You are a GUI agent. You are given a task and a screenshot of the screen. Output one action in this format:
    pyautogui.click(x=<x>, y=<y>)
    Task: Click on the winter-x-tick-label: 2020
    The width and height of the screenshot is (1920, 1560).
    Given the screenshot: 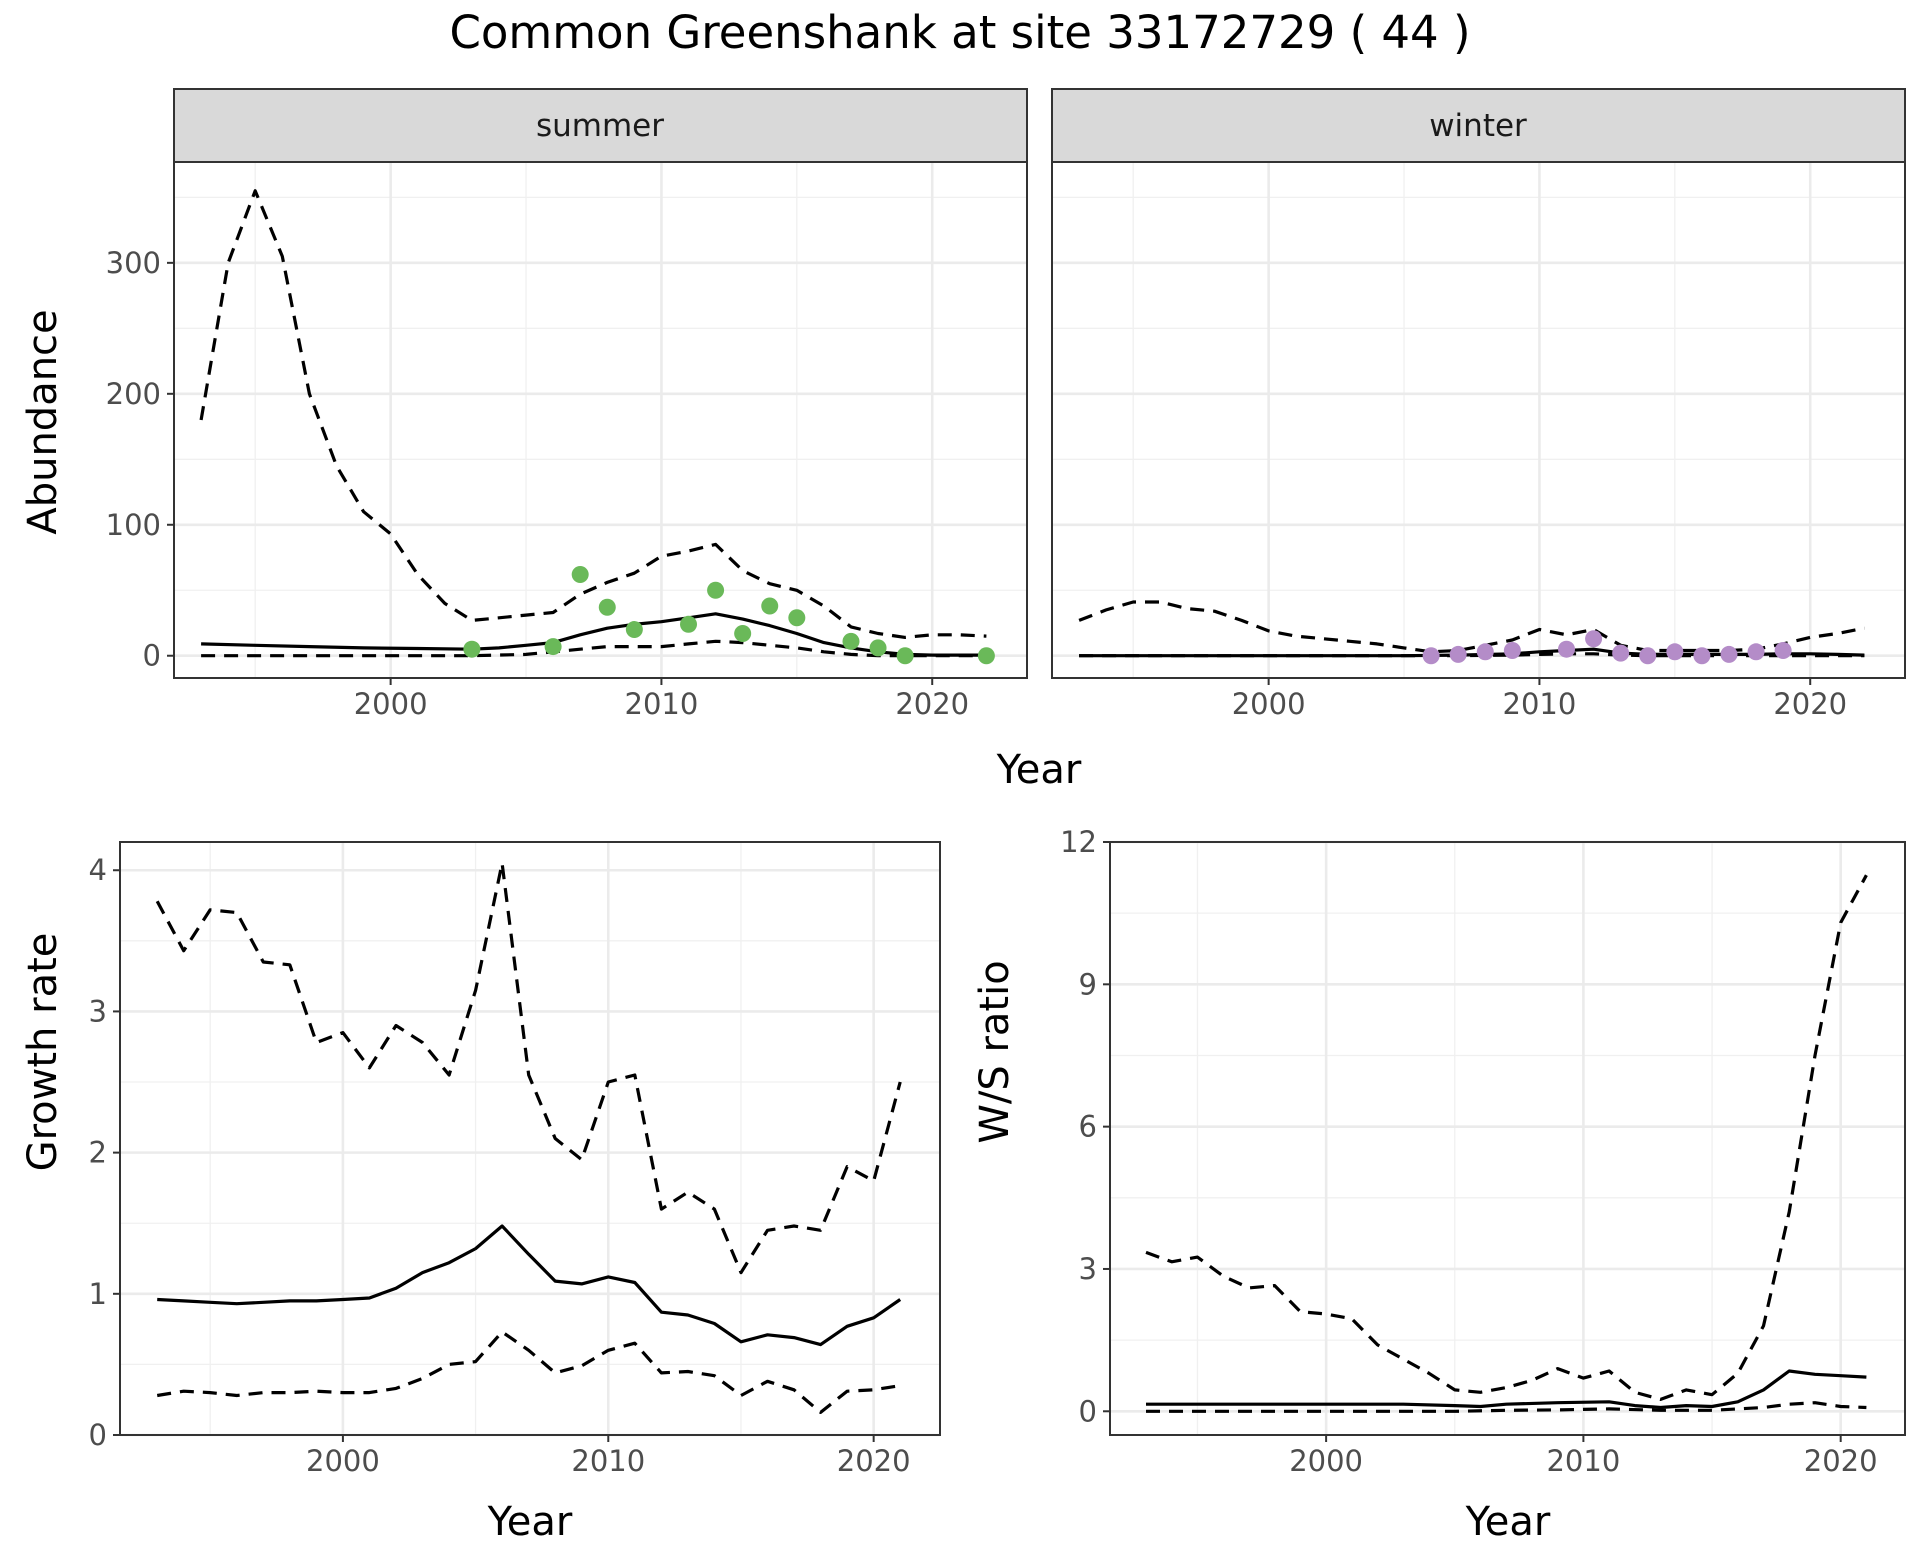 What is the action you would take?
    pyautogui.click(x=1810, y=704)
    